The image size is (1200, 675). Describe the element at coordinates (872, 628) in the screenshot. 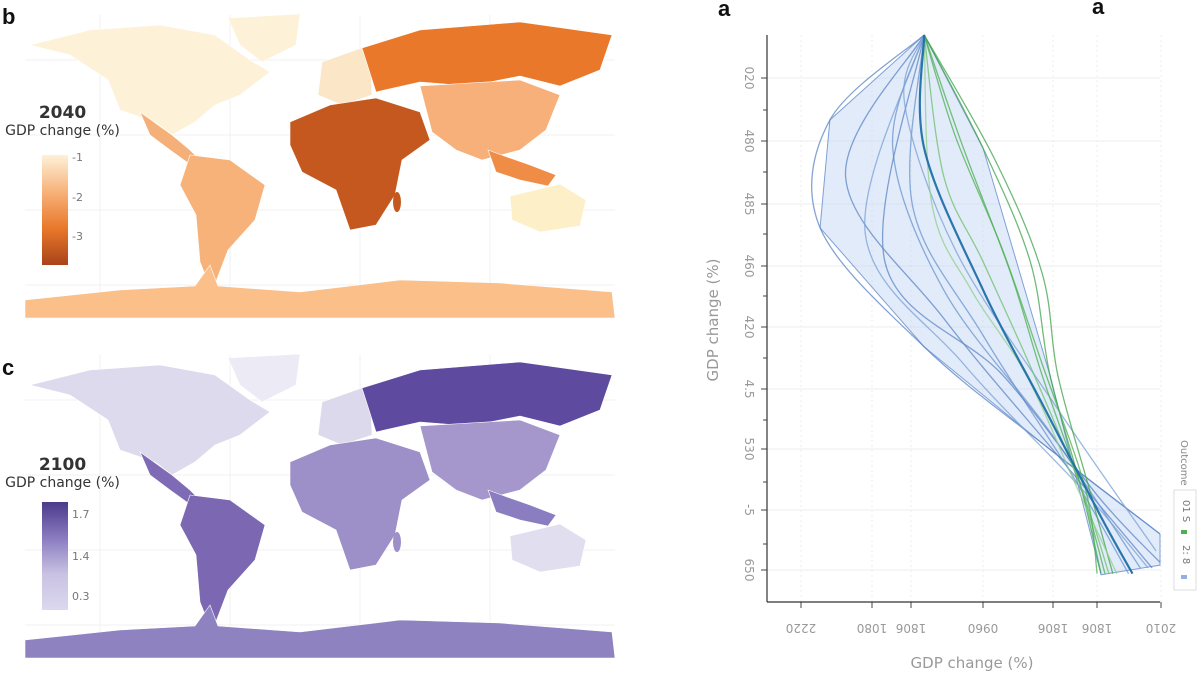

I see `x-tick-label: 1080` at that location.